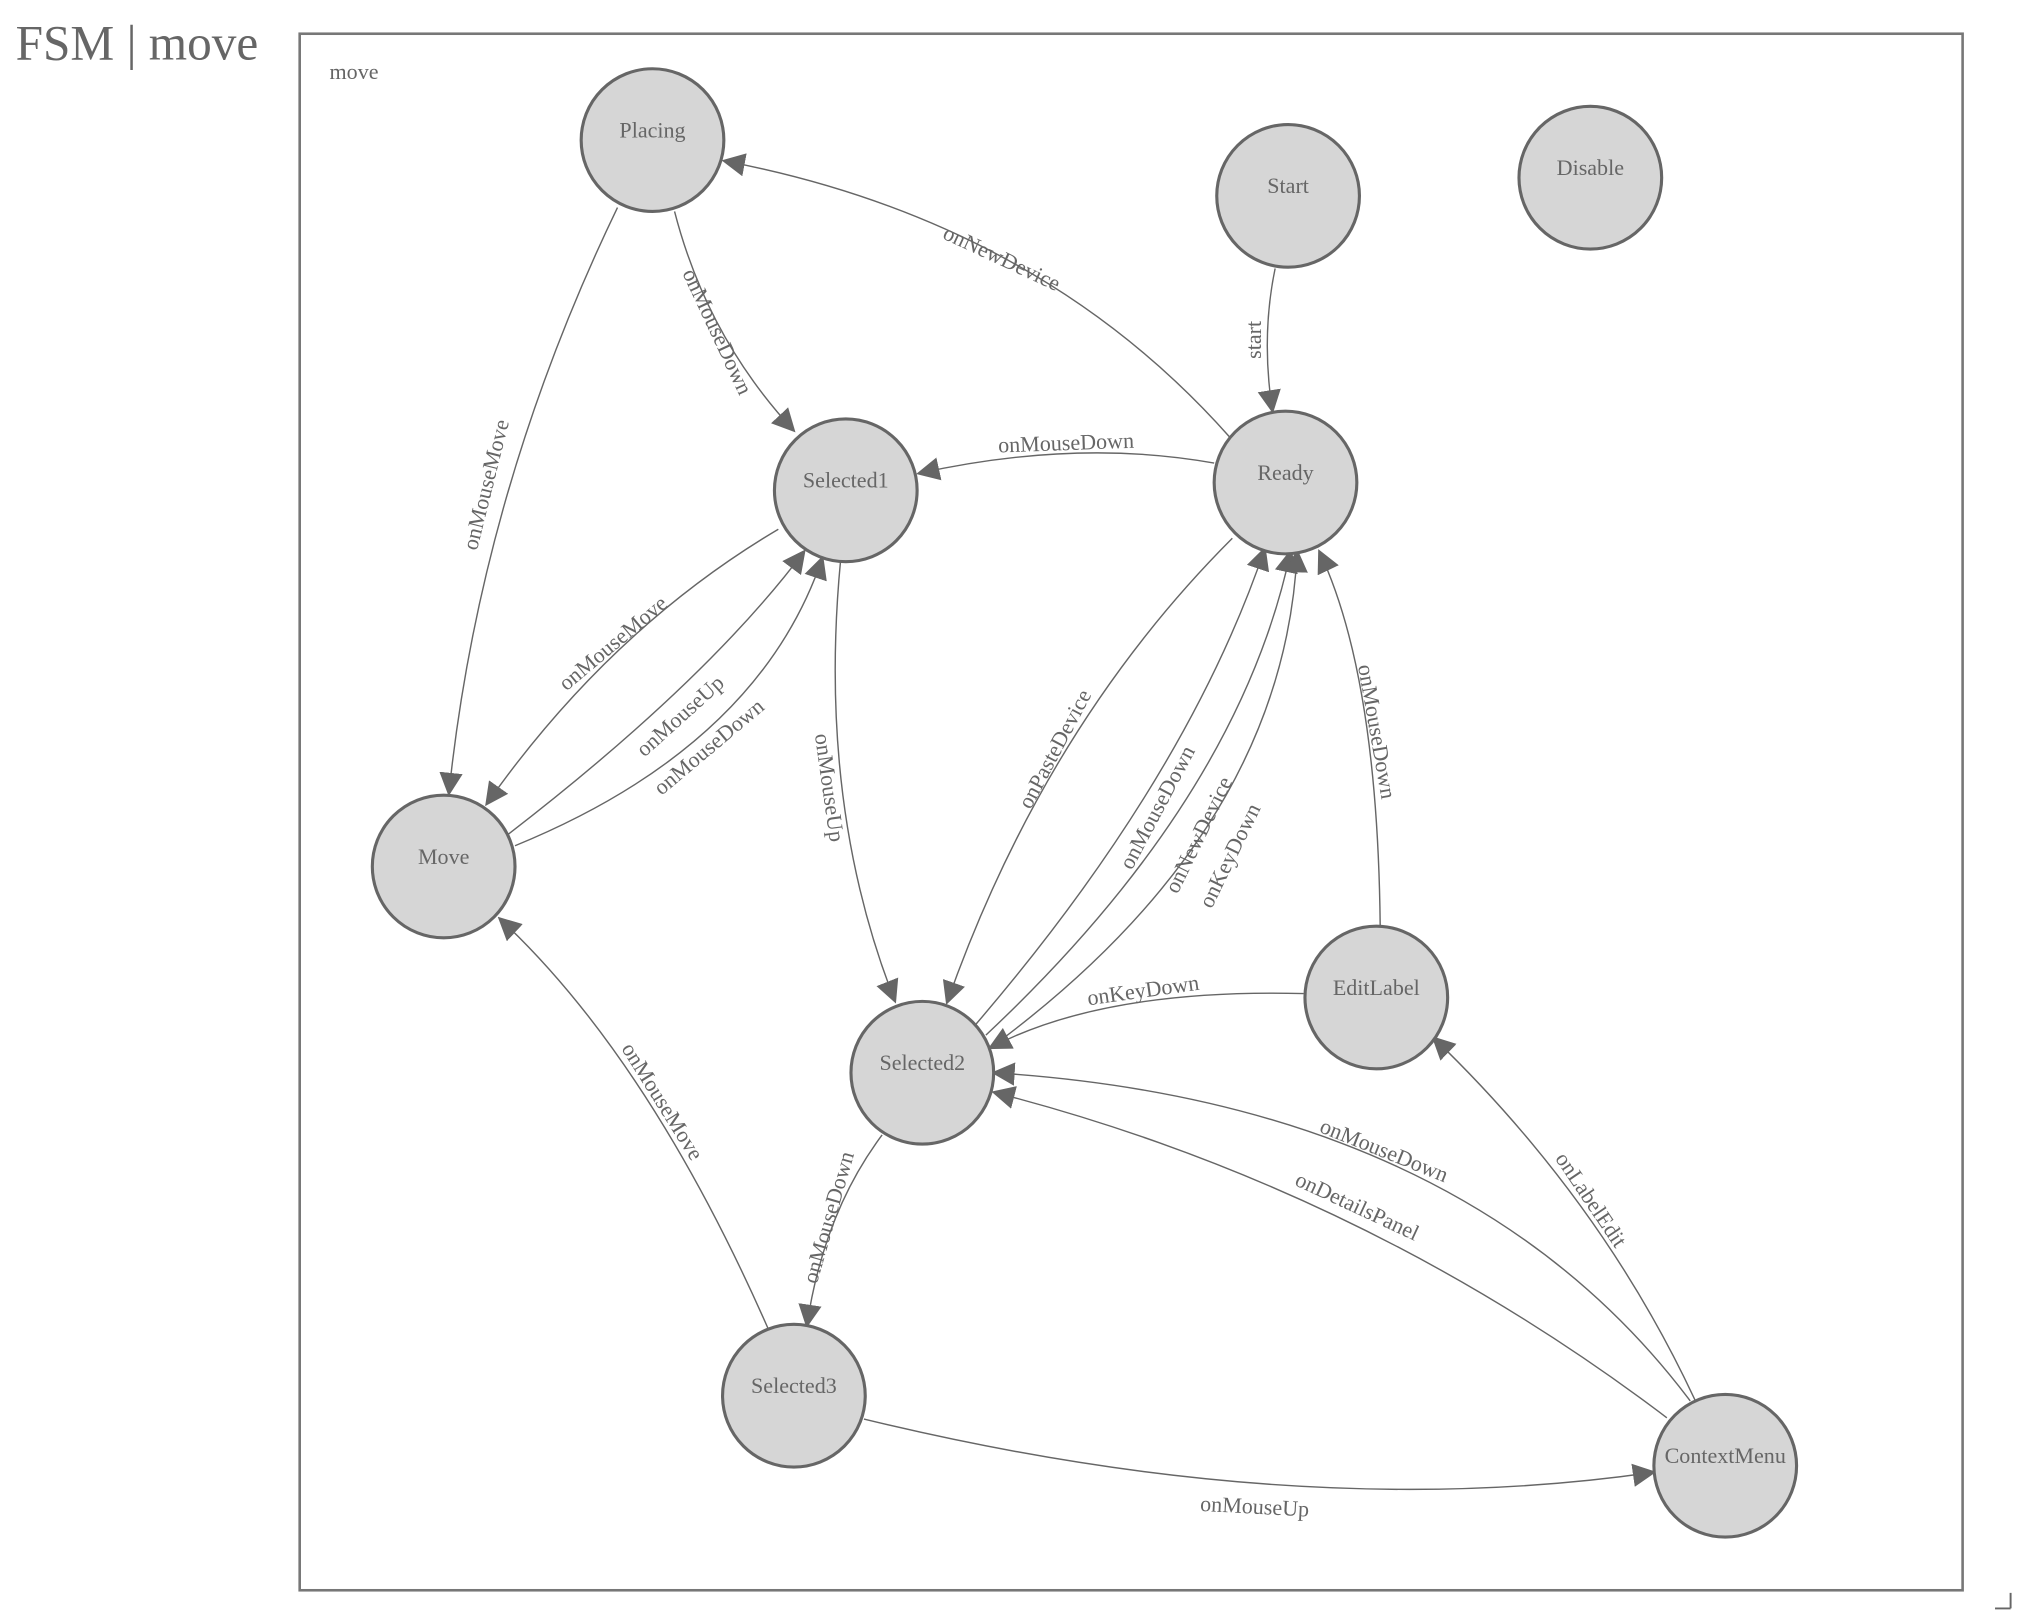  Describe the element at coordinates (1253, 340) in the screenshot. I see `transition-label: start` at that location.